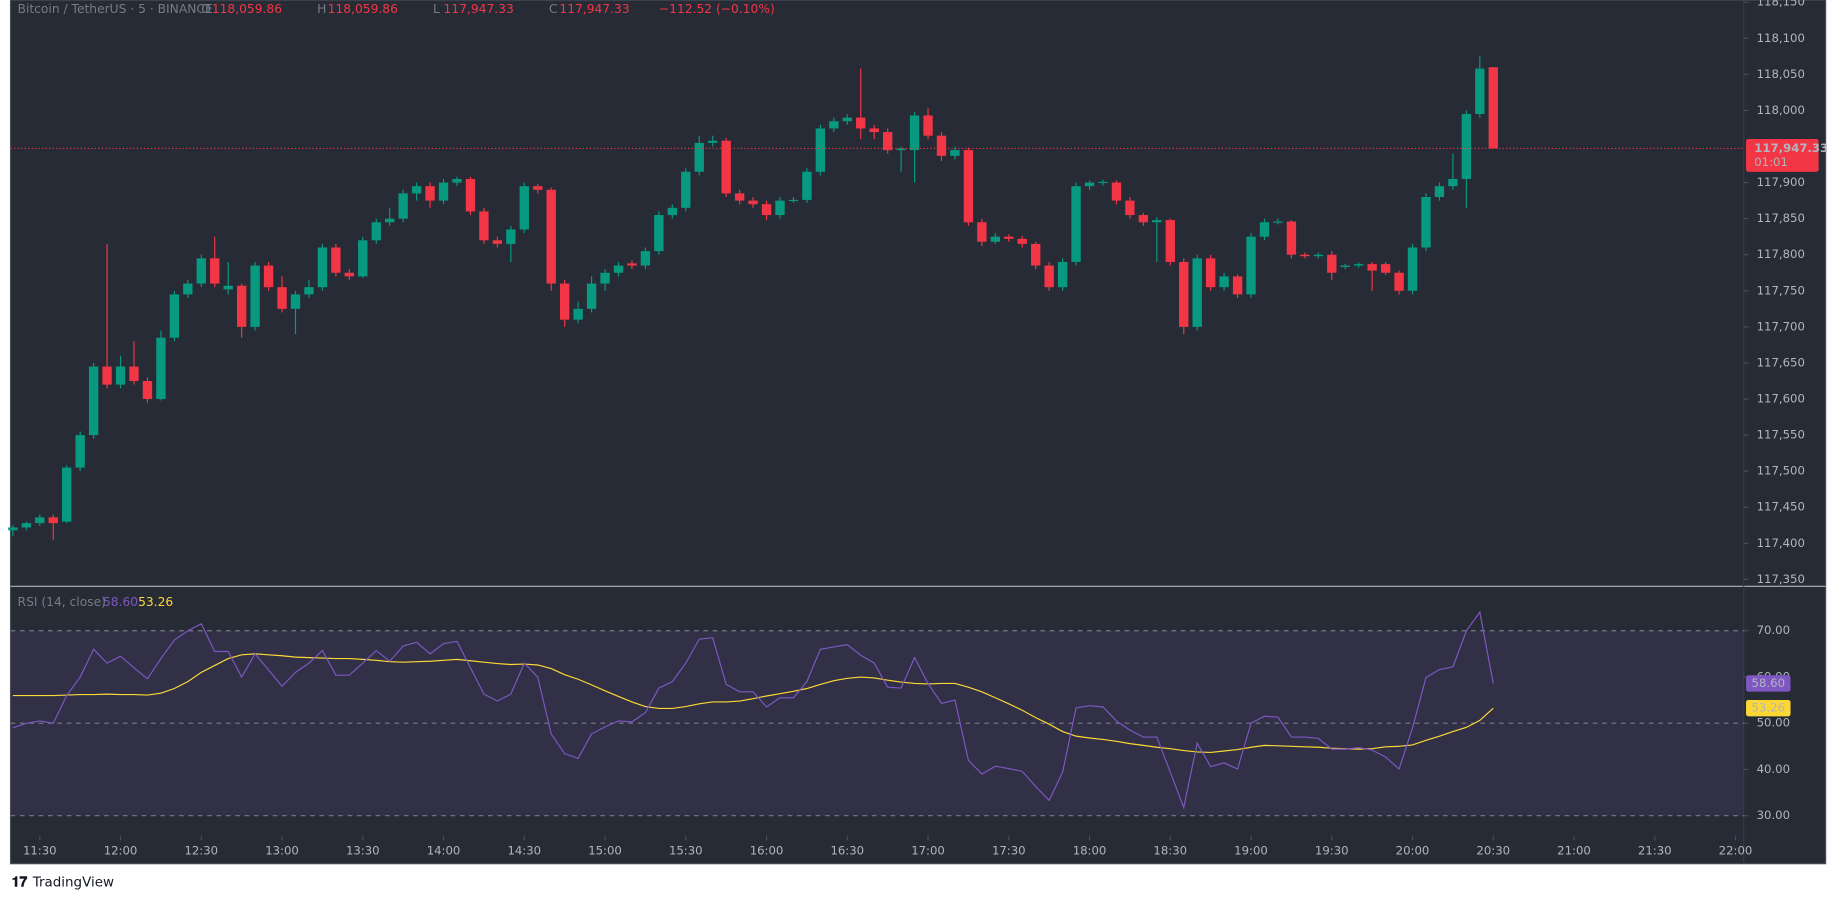 This screenshot has height=900, width=1835. What do you see at coordinates (321, 9) in the screenshot?
I see `ohlc-letter: H` at bounding box center [321, 9].